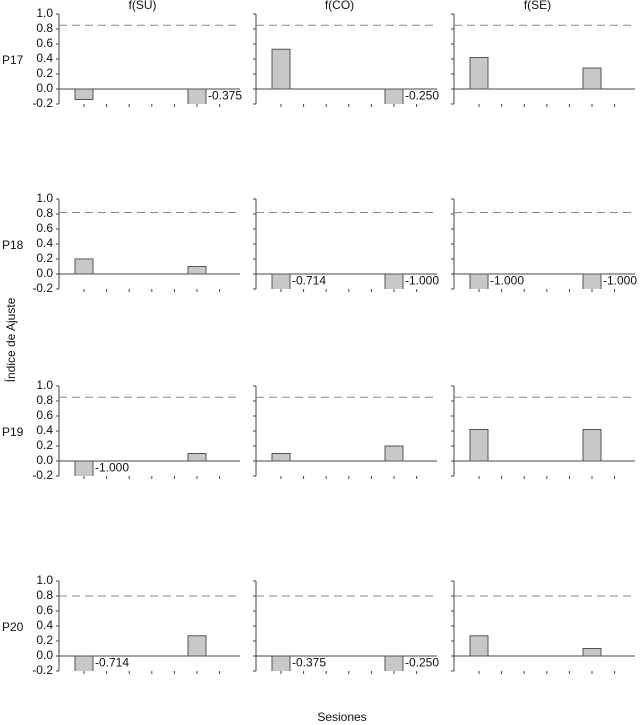 Image resolution: width=640 pixels, height=725 pixels. What do you see at coordinates (137, 58) in the screenshot?
I see `panel: -0.20.00.20.40.60.81.0 -0.375` at bounding box center [137, 58].